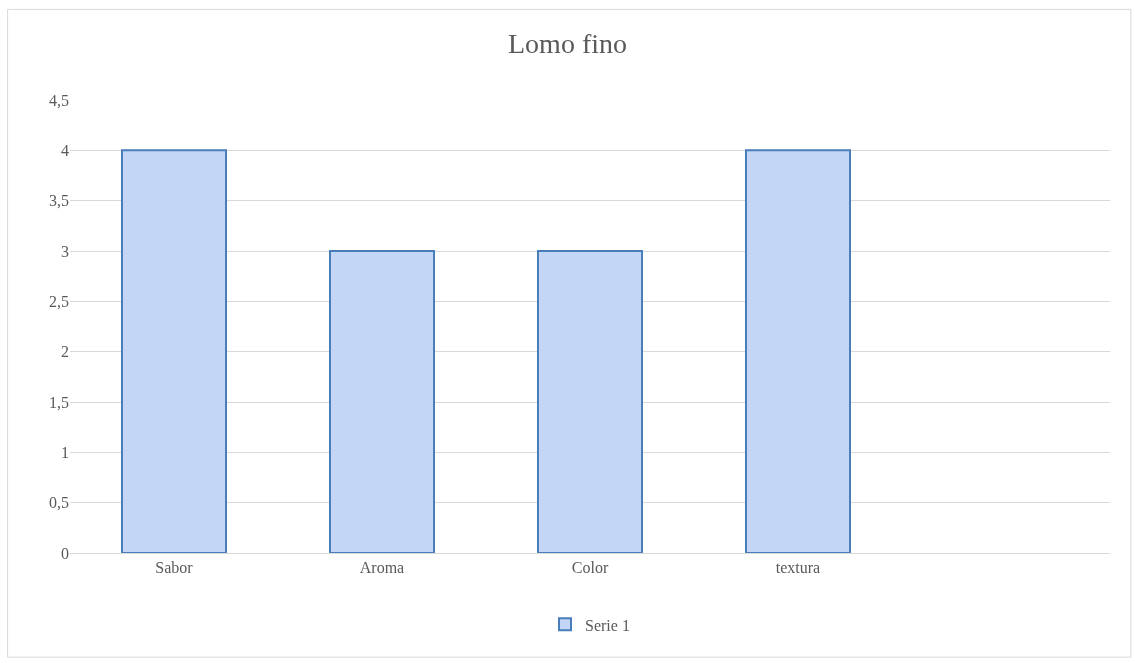 This screenshot has height=663, width=1135. What do you see at coordinates (59, 301) in the screenshot?
I see `y-tick-label: 2,5` at bounding box center [59, 301].